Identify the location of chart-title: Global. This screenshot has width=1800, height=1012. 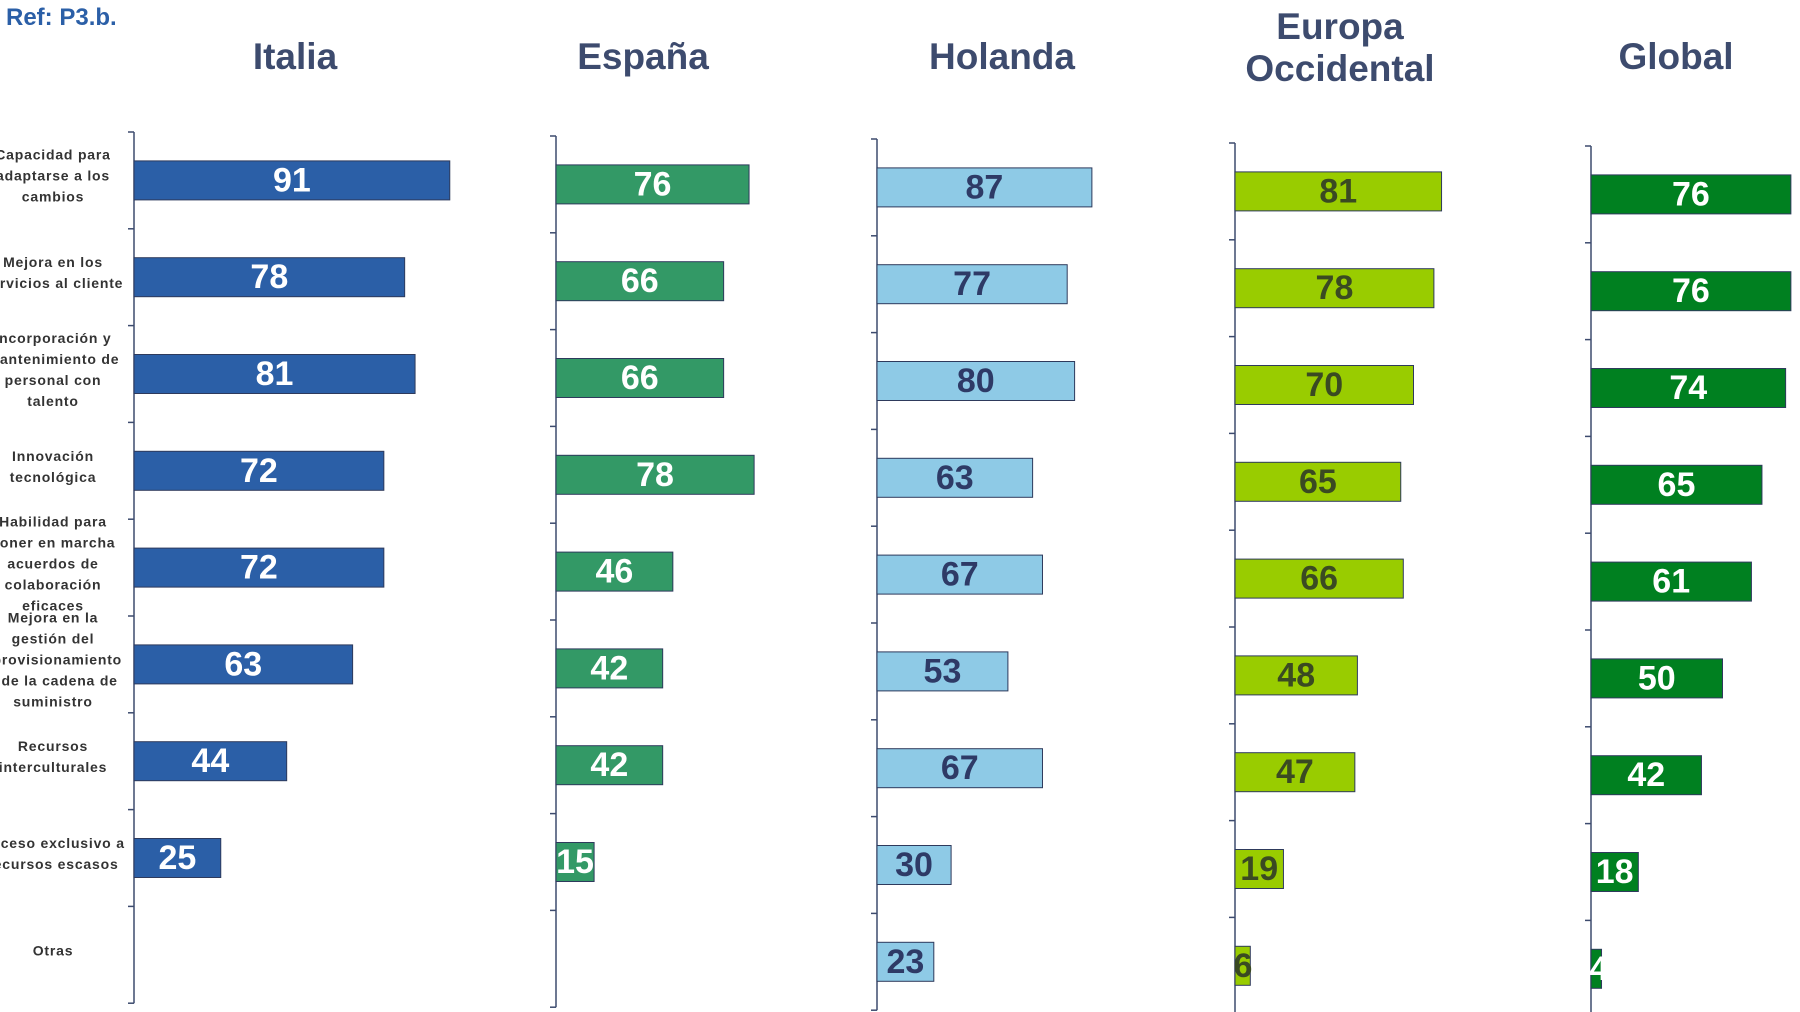
(1676, 56).